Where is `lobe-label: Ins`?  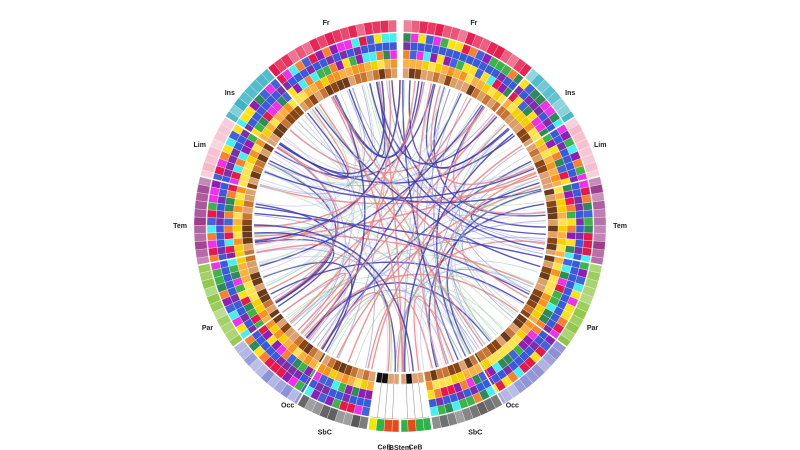 lobe-label: Ins is located at coordinates (230, 93).